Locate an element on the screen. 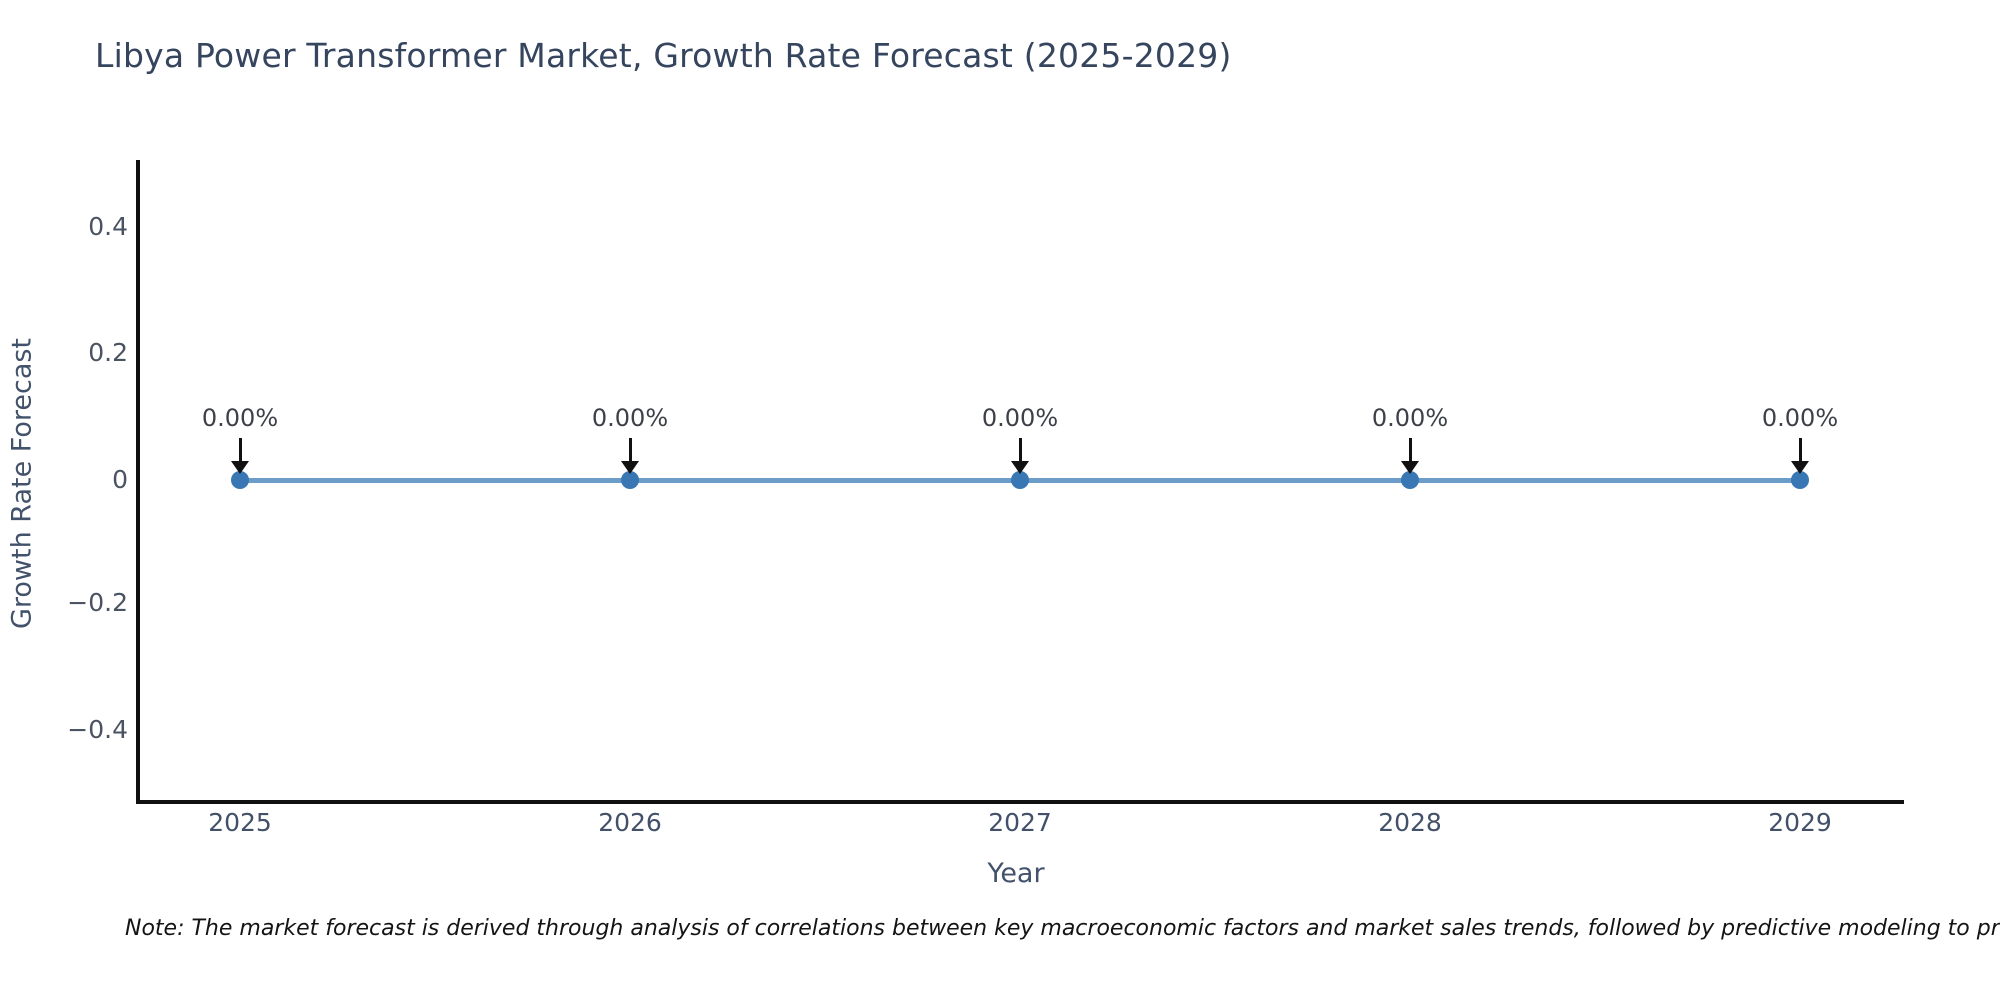  x-tick-label: 2026 is located at coordinates (630, 822).